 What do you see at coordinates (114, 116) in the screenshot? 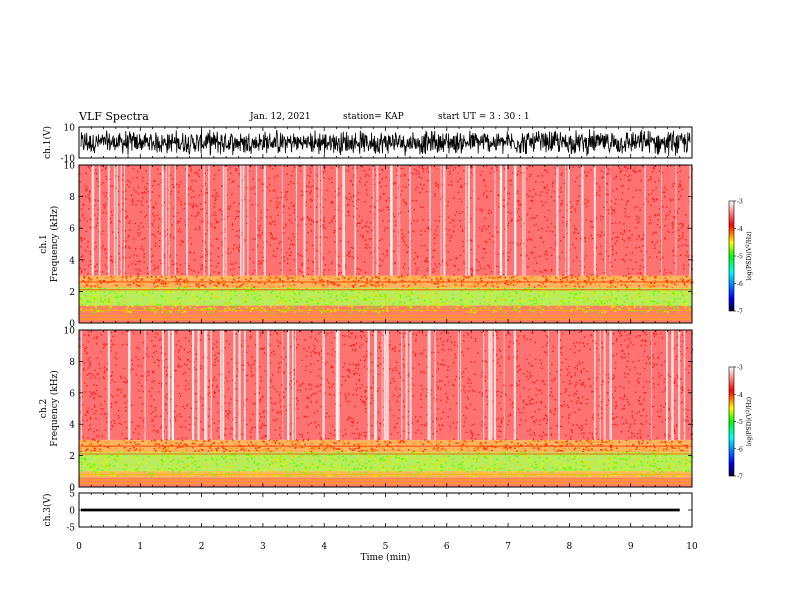
I see `figure-title: VLF Spectra` at bounding box center [114, 116].